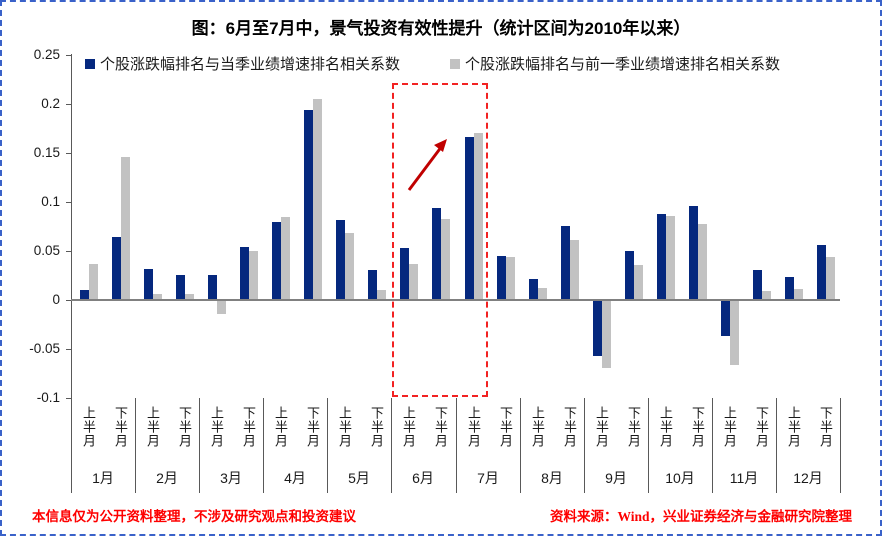 The image size is (882, 536). I want to click on y-tick-label: -0.1, so click(48, 397).